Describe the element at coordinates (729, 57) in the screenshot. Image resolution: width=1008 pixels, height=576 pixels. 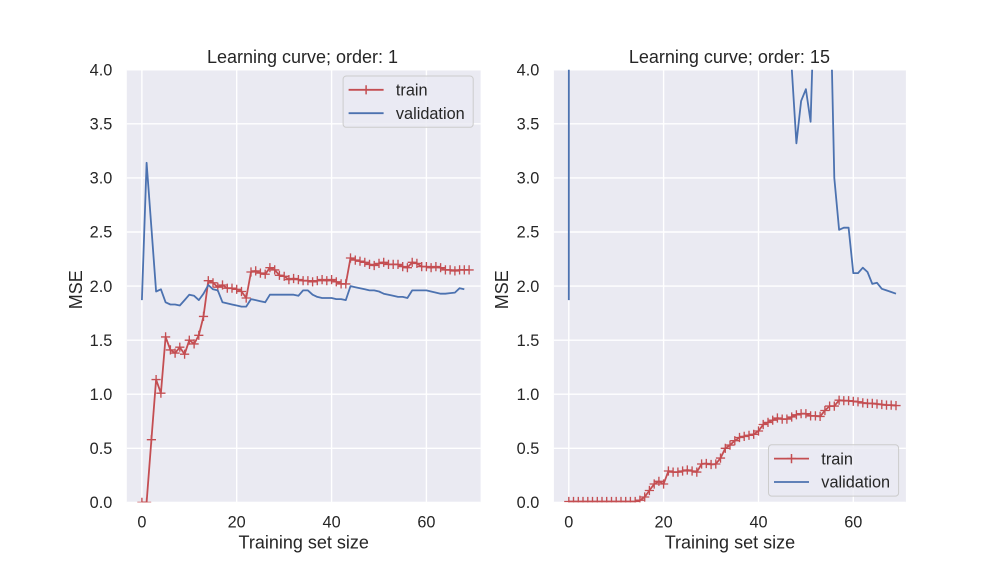
I see `svg-text: Learning curve; order: 15` at that location.